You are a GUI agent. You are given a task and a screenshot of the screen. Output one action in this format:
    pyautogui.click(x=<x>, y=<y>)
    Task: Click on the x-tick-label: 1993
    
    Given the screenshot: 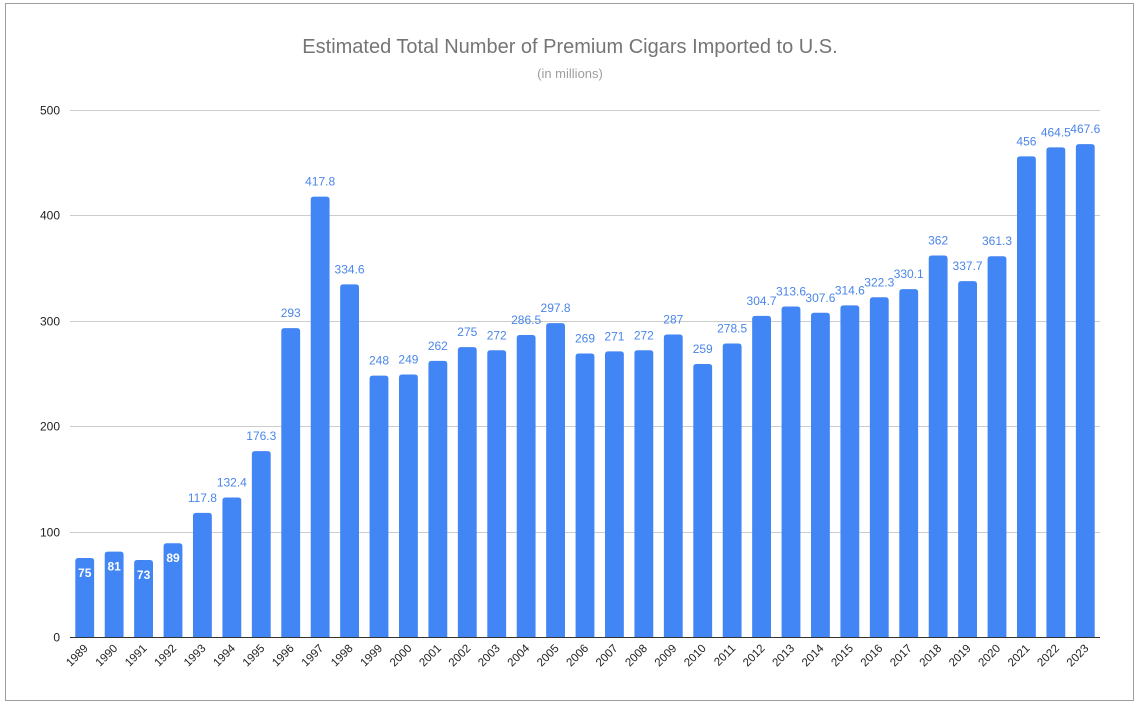 What is the action you would take?
    pyautogui.click(x=195, y=656)
    